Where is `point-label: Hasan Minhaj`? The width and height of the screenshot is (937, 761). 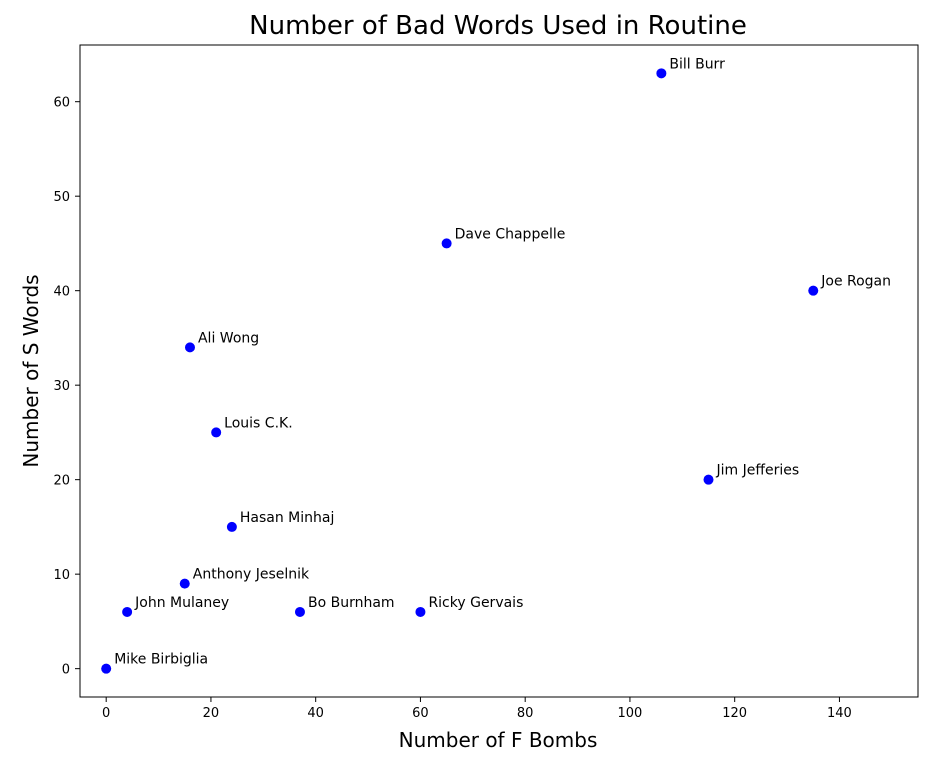
point-label: Hasan Minhaj is located at coordinates (287, 518).